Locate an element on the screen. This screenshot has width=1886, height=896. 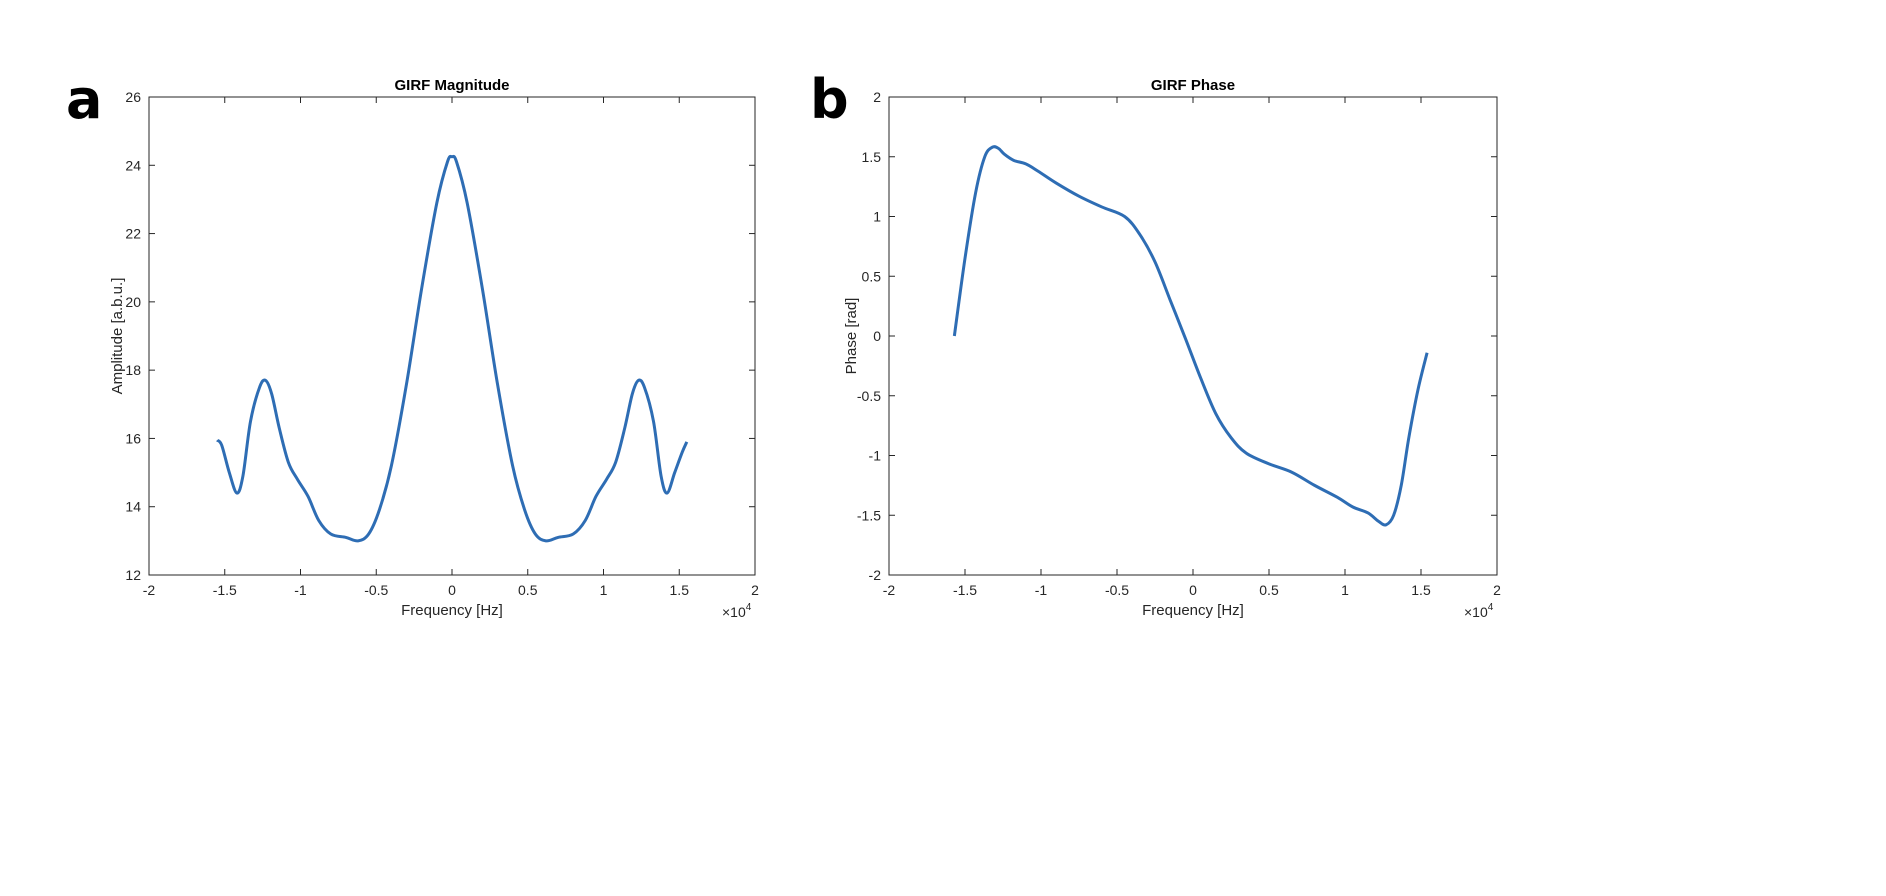
panel-label: a is located at coordinates (84, 99).